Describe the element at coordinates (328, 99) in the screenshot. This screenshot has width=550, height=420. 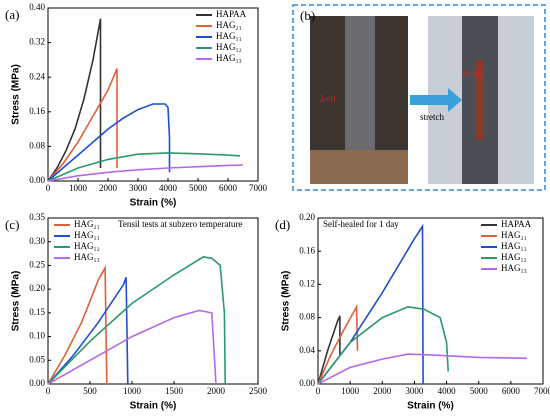
I see `photo-text: λ=0` at that location.